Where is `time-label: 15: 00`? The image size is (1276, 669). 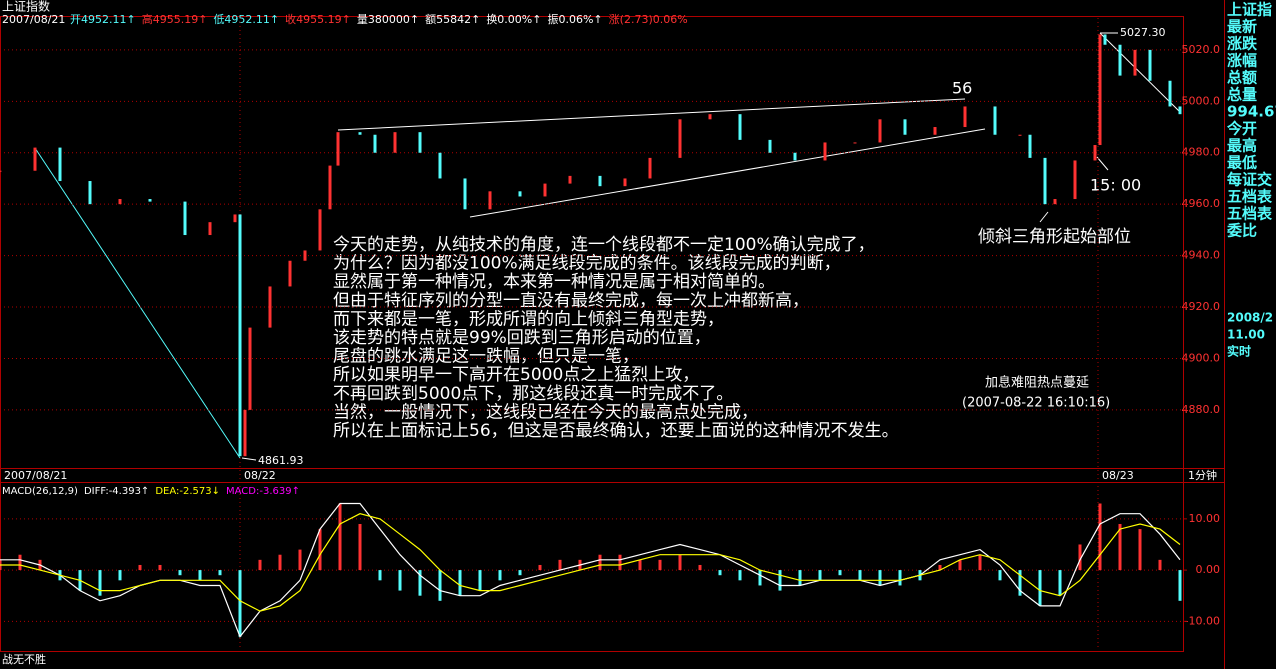
time-label: 15: 00 is located at coordinates (1115, 185).